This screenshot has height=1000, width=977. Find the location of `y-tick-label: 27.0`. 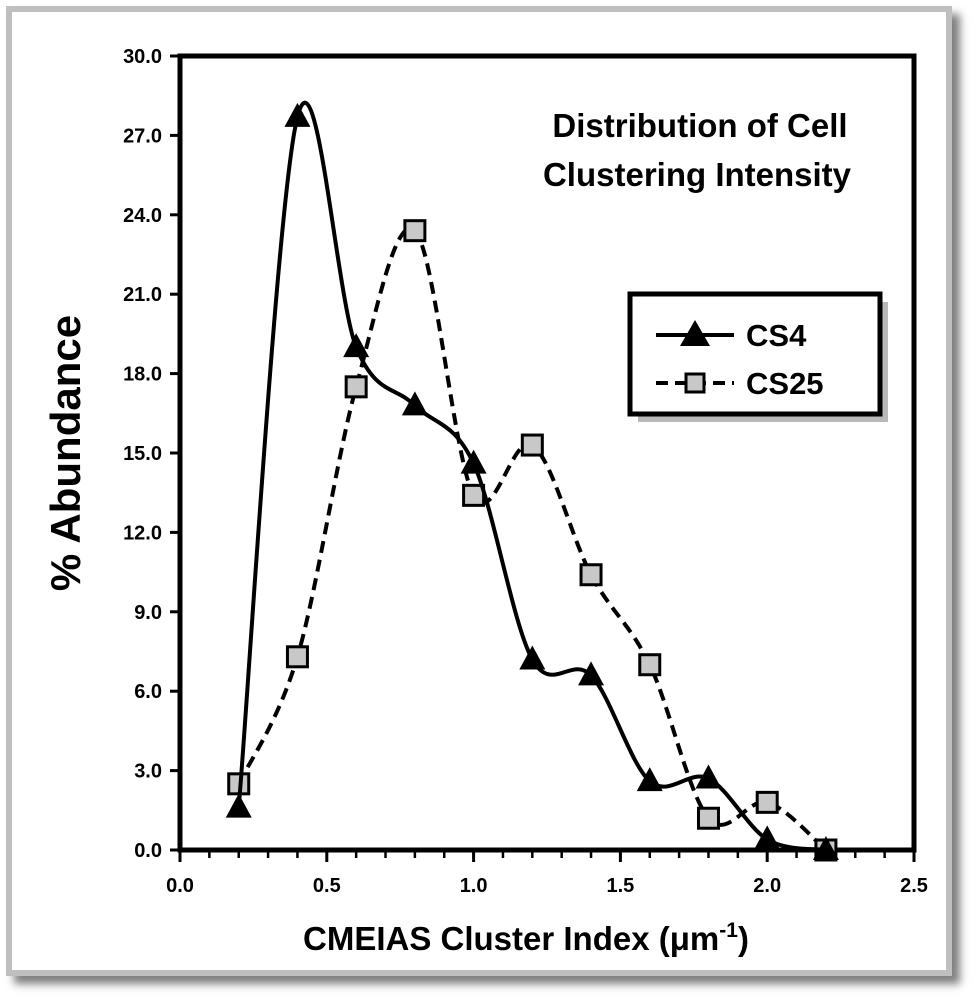

y-tick-label: 27.0 is located at coordinates (142, 136).